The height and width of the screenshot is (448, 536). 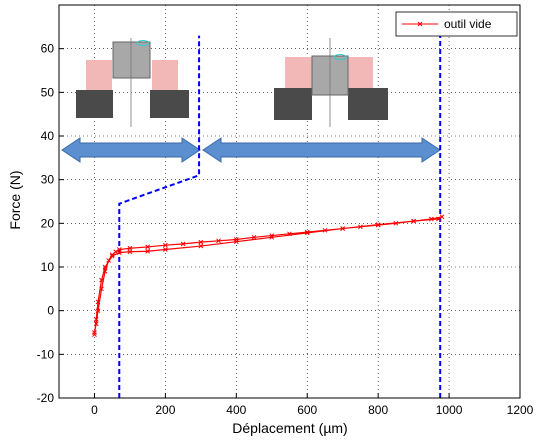 I want to click on legend-box, so click(x=456, y=24).